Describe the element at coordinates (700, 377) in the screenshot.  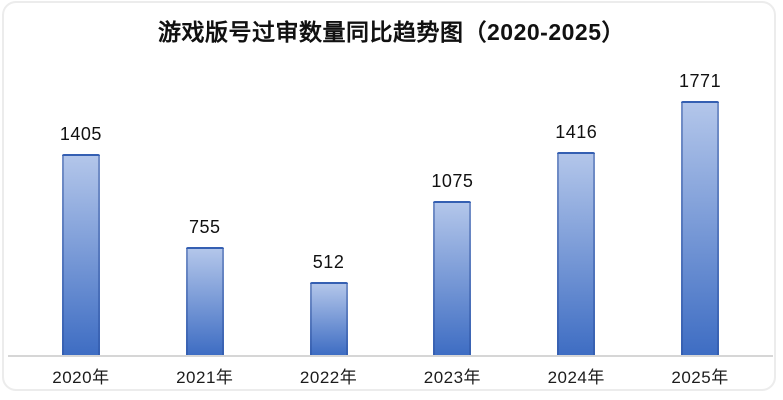
I see `x-axis-tick-label: 2025年` at that location.